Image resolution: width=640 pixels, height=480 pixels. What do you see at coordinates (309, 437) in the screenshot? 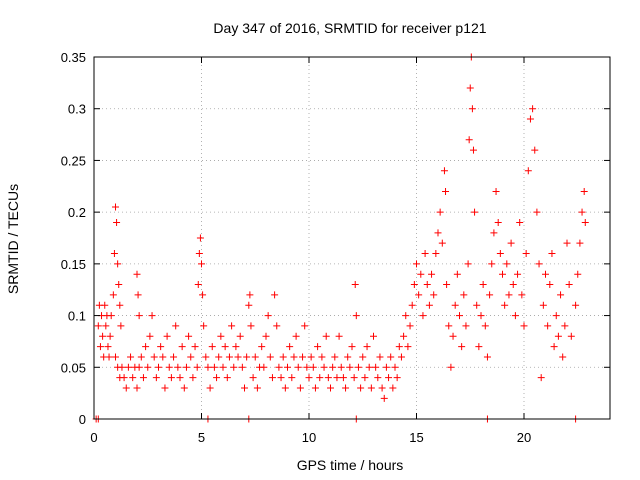
I see `x-tick-label: 10` at bounding box center [309, 437].